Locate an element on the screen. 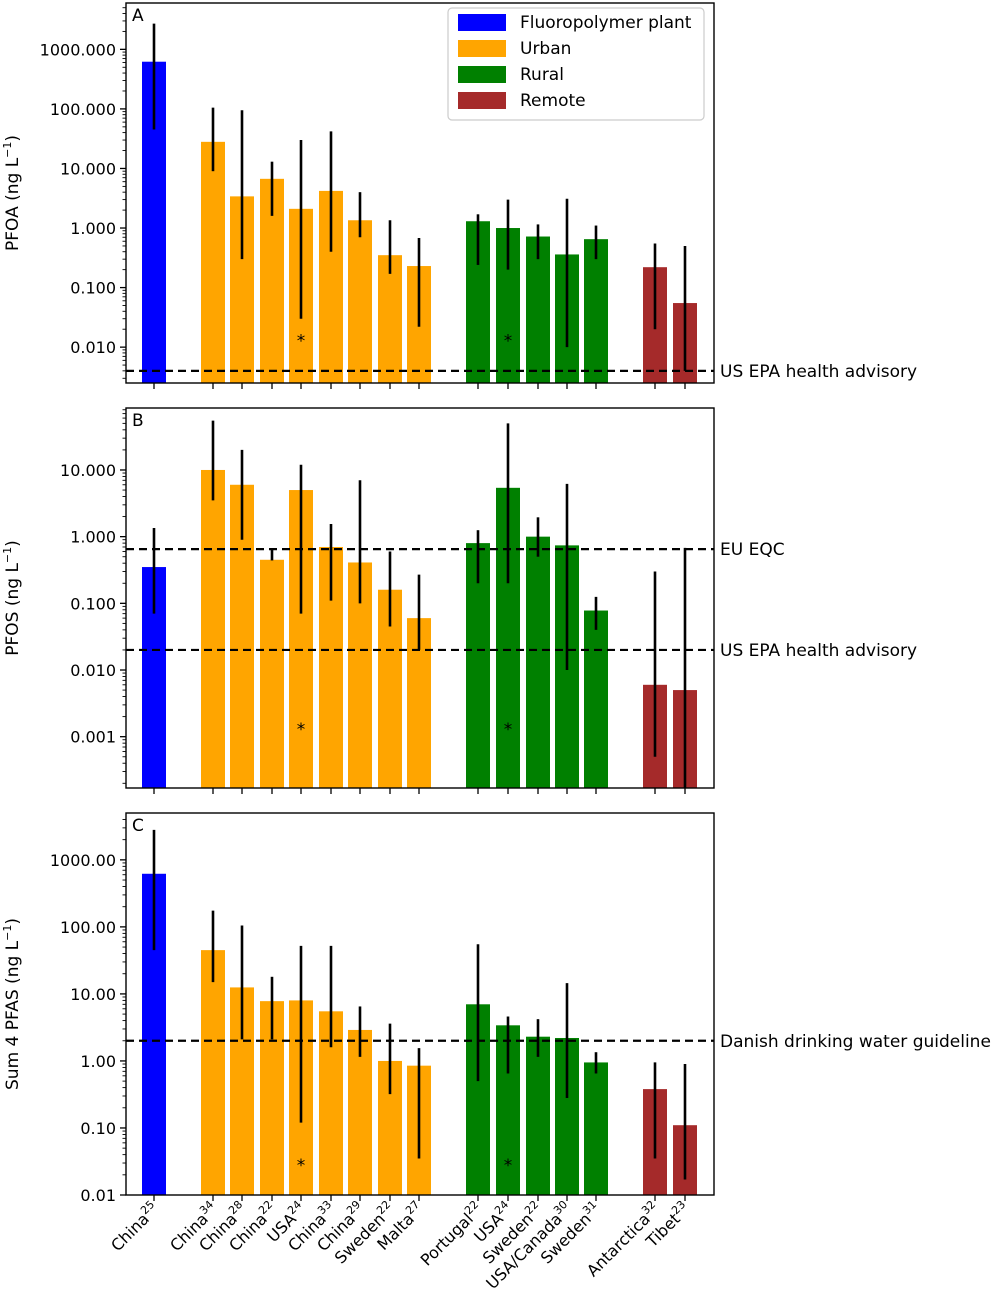  panel-letter: A is located at coordinates (138, 16).